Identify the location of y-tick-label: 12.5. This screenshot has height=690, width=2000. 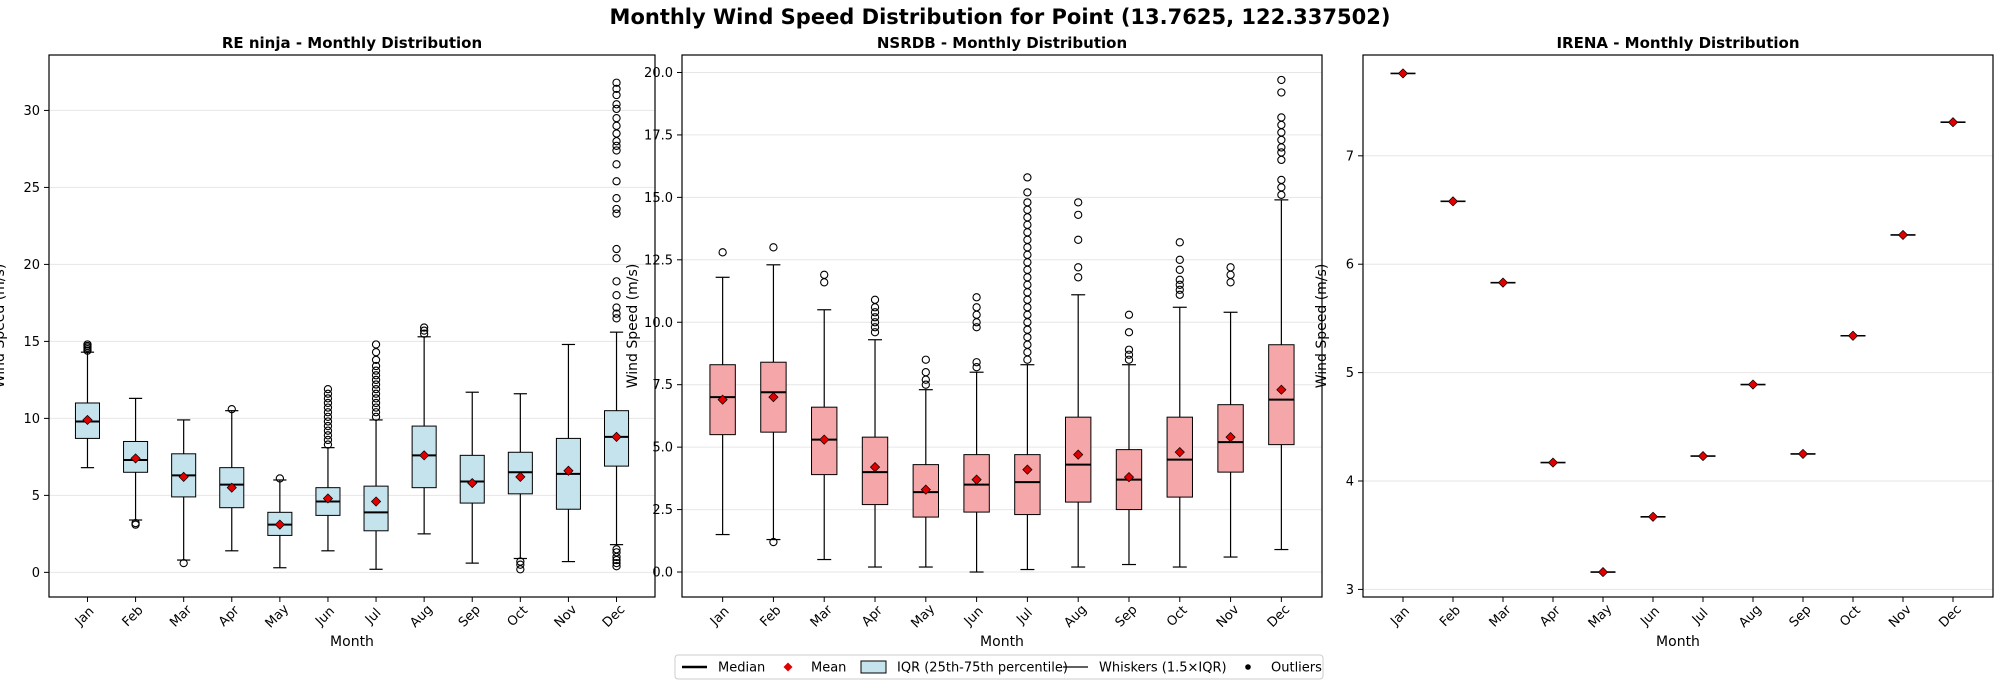
(658, 260).